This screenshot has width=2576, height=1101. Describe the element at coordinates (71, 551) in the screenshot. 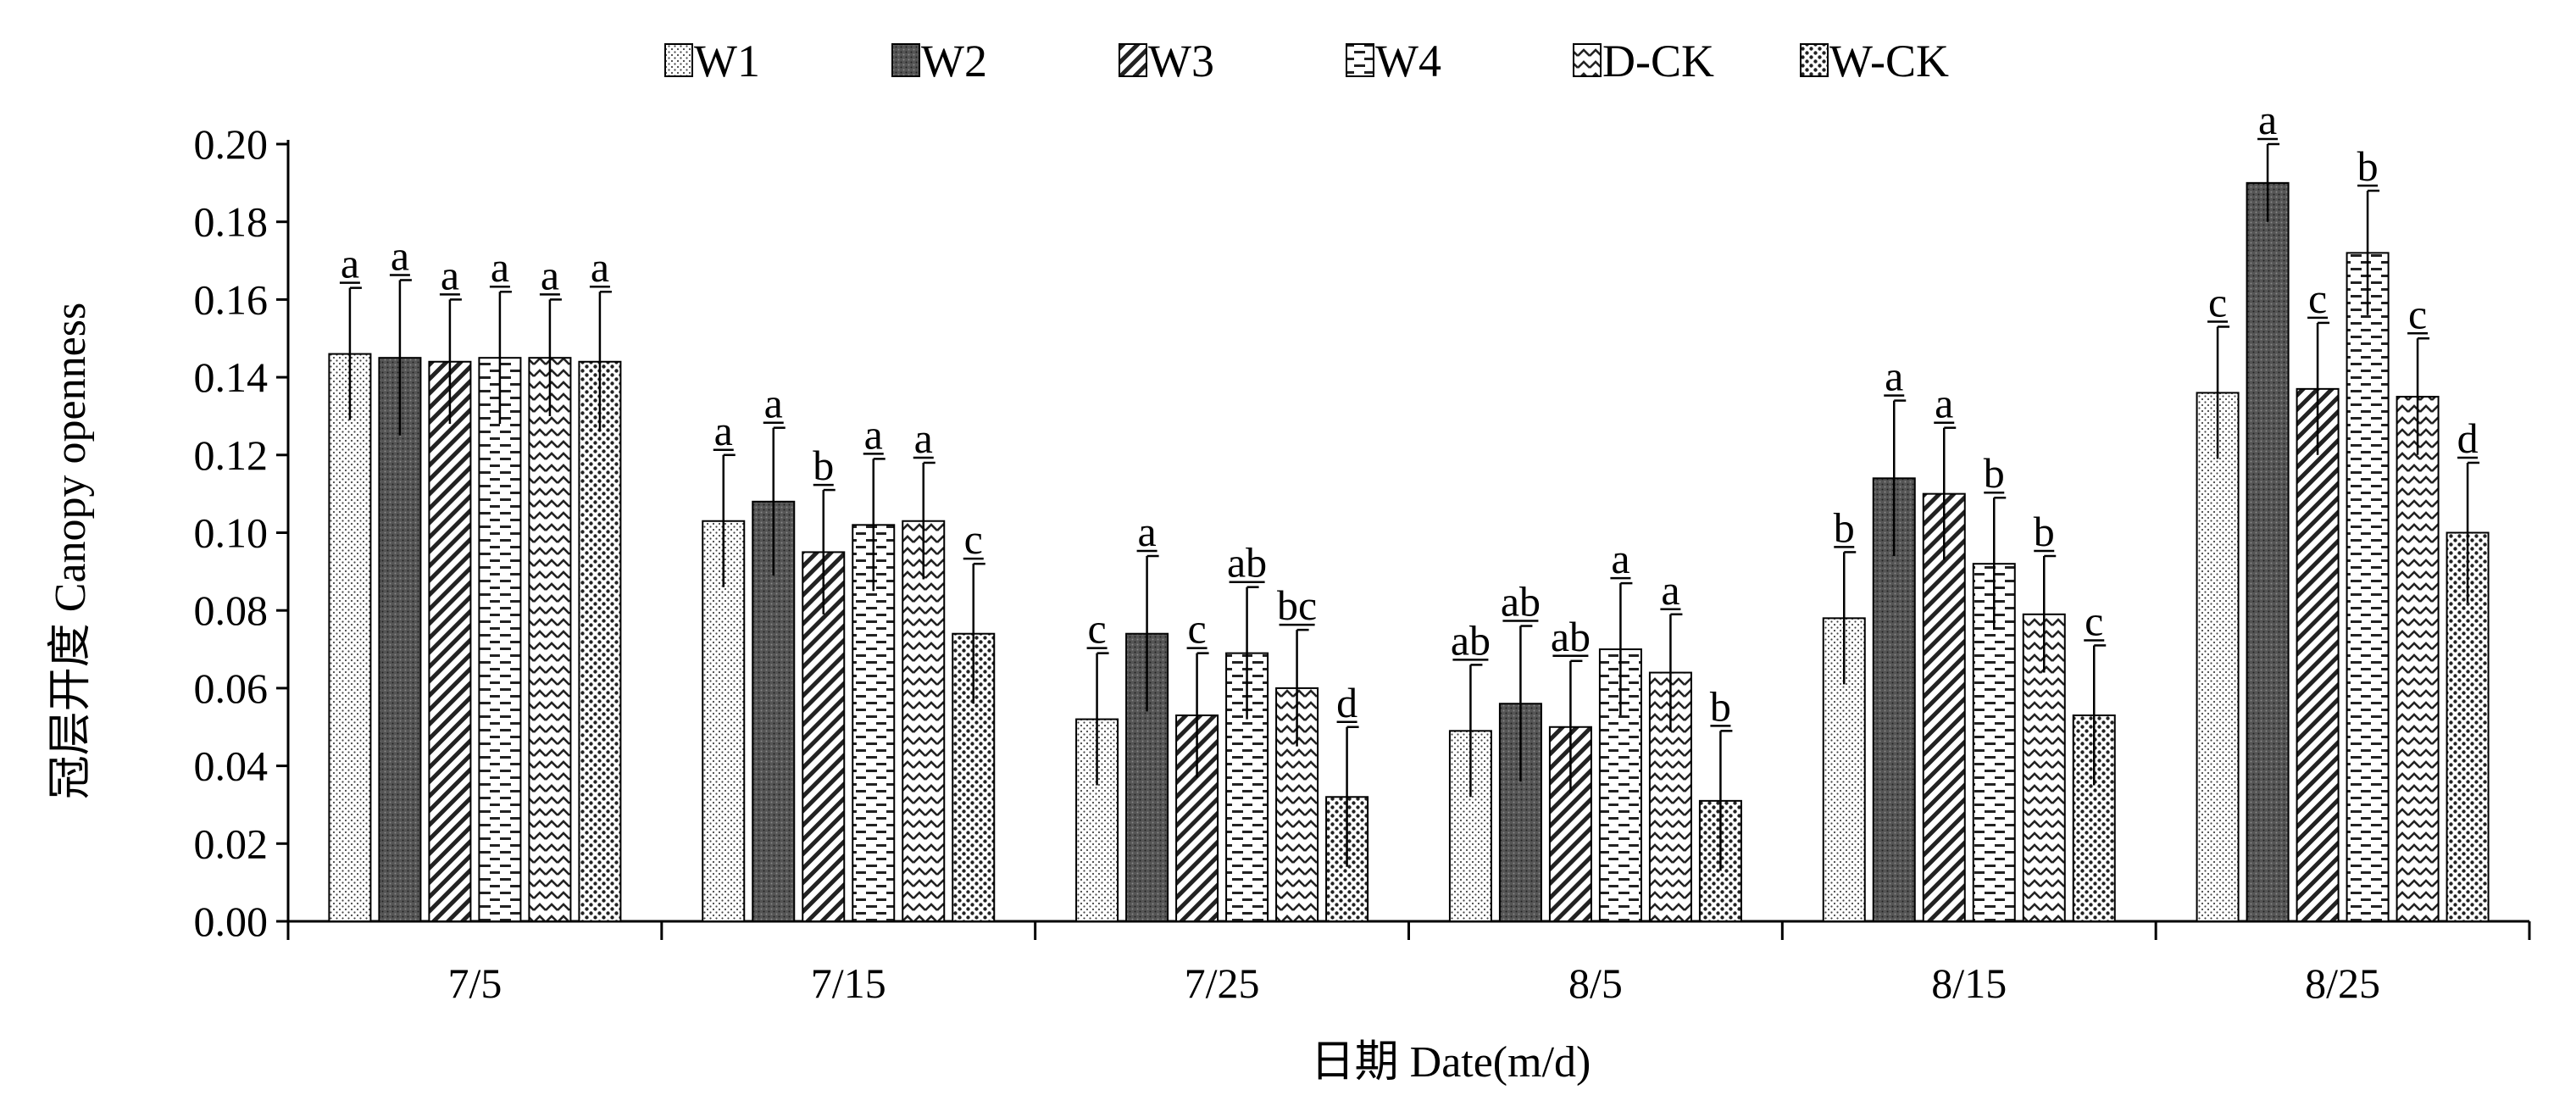

I see `y-axis-title: 冠层开度 Canopy openness` at that location.